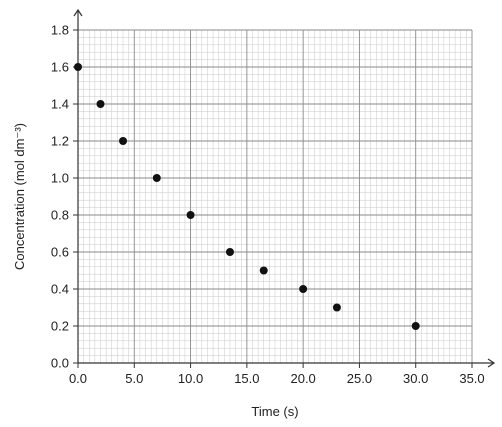 Image resolution: width=502 pixels, height=427 pixels. What do you see at coordinates (19, 196) in the screenshot?
I see `y-axis-title: Concentration (mol dm⁻³)` at bounding box center [19, 196].